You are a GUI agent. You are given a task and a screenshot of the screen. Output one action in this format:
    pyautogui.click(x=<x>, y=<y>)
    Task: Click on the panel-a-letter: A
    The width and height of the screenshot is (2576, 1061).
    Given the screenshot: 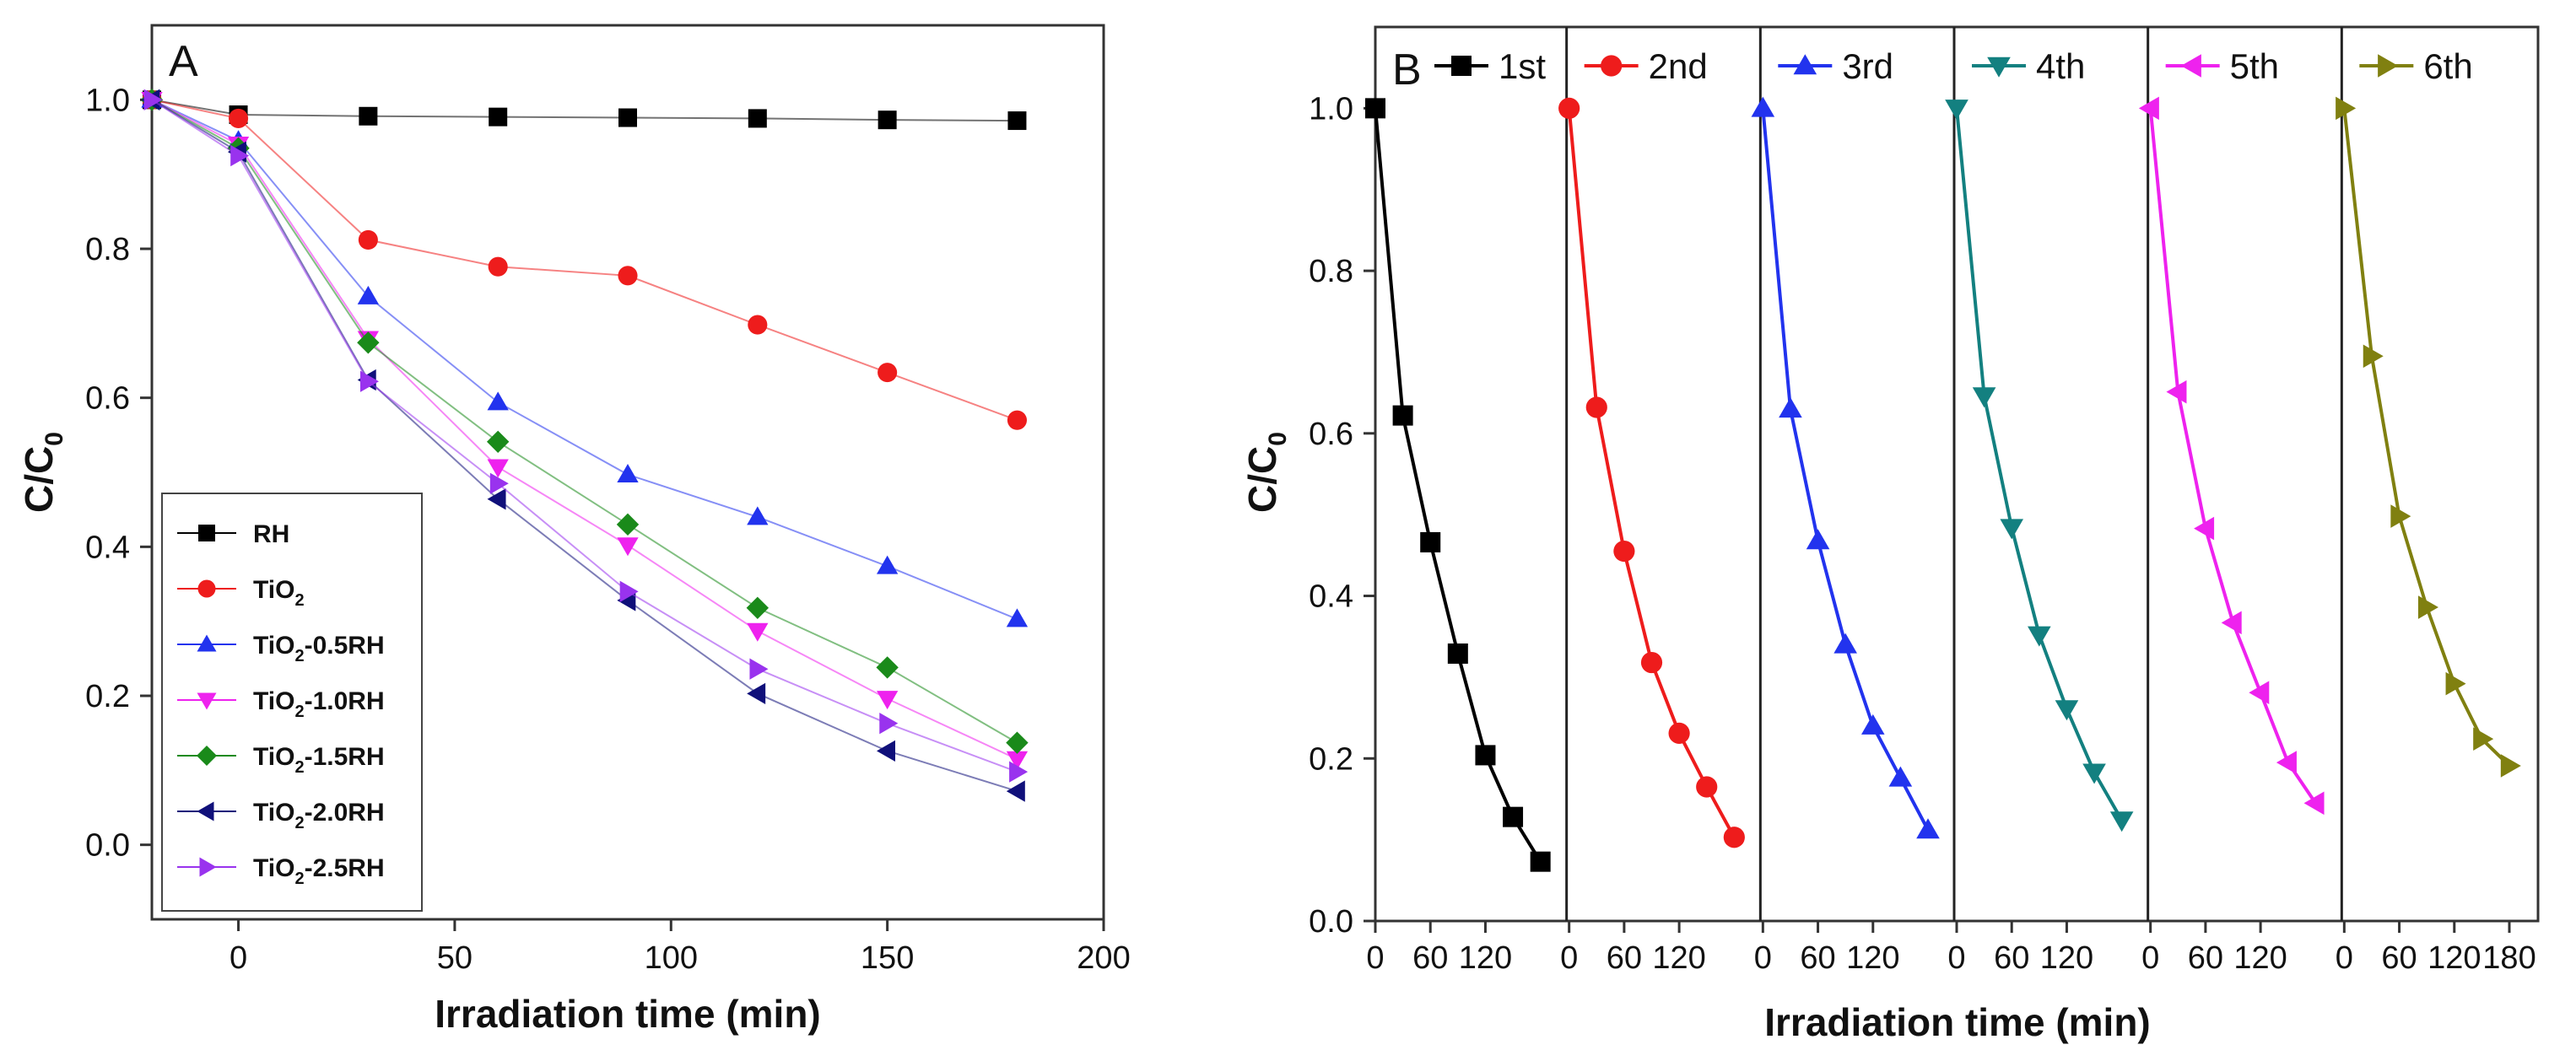 What is the action you would take?
    pyautogui.click(x=183, y=61)
    